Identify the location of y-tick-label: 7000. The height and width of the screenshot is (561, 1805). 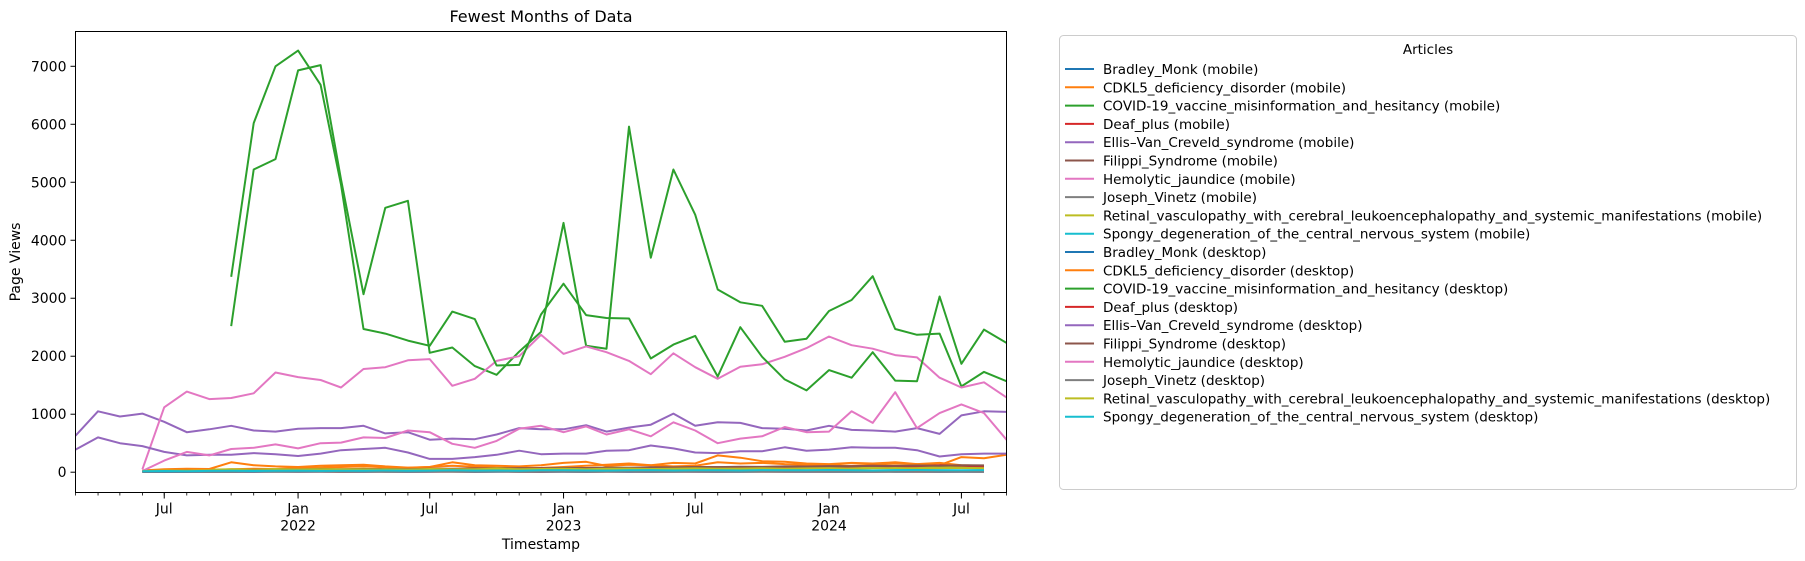
(49, 67).